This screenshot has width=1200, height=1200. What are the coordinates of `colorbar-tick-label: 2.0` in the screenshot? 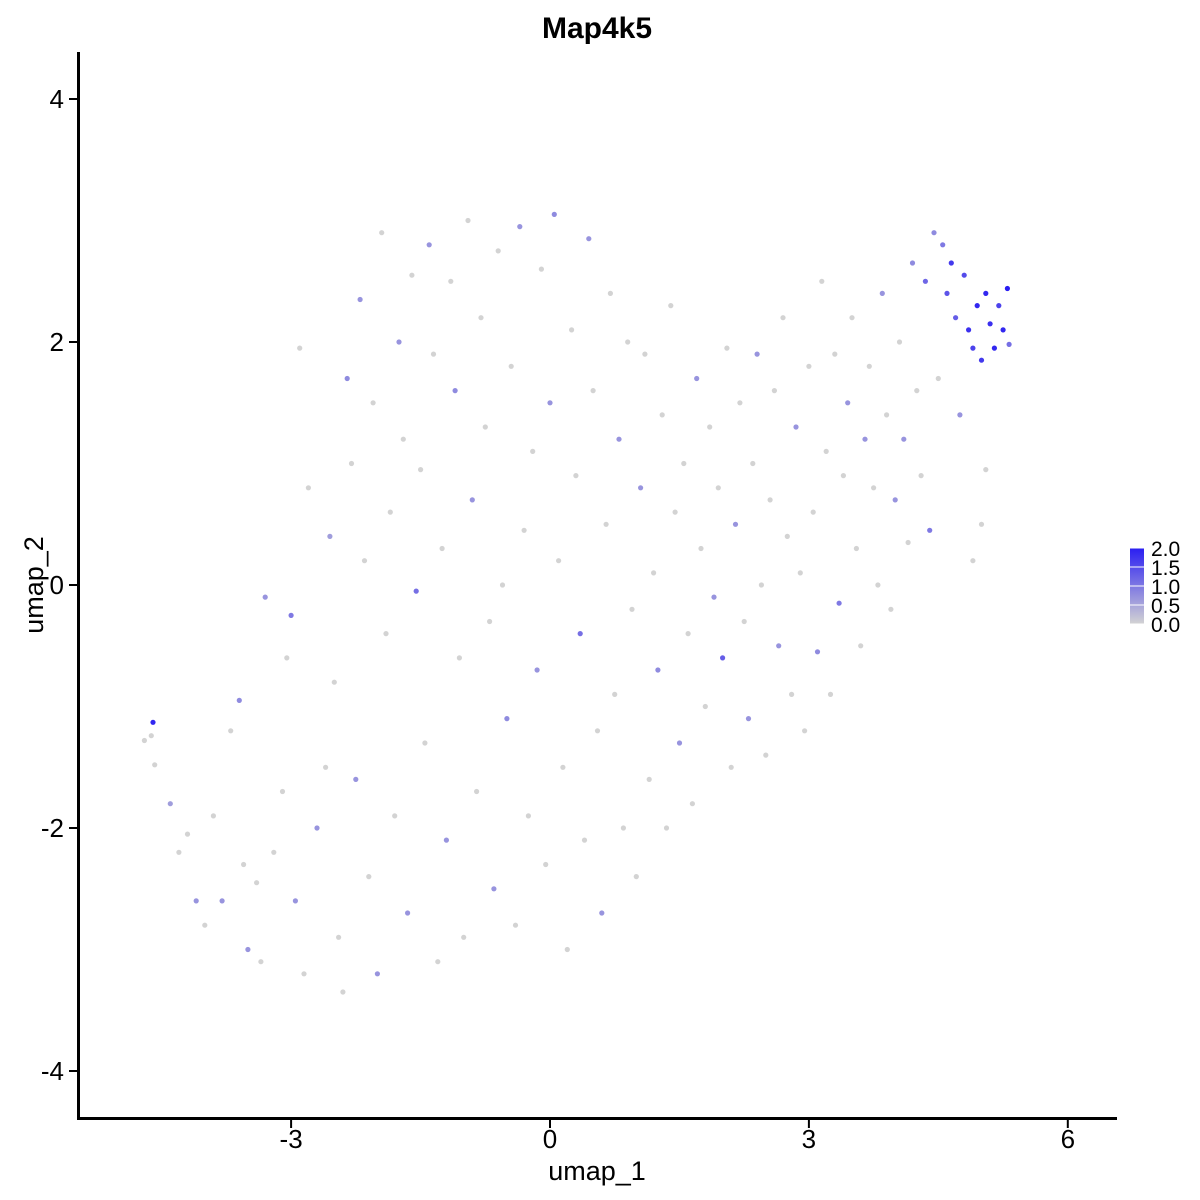 It's located at (1165, 549).